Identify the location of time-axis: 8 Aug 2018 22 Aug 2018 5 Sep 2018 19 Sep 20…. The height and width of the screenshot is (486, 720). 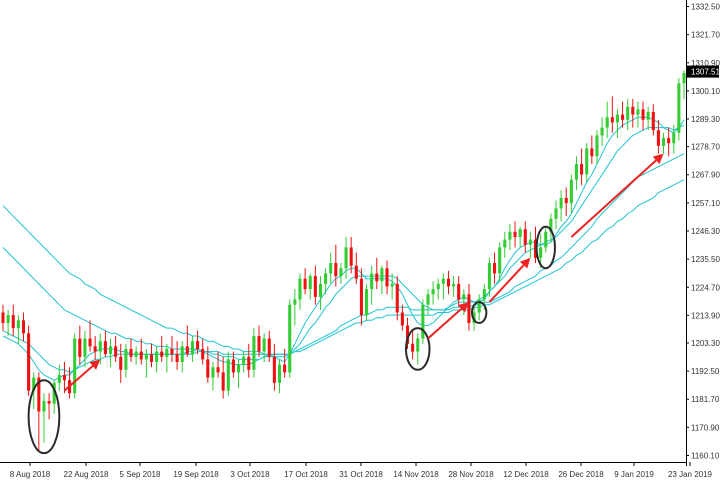
(361, 470).